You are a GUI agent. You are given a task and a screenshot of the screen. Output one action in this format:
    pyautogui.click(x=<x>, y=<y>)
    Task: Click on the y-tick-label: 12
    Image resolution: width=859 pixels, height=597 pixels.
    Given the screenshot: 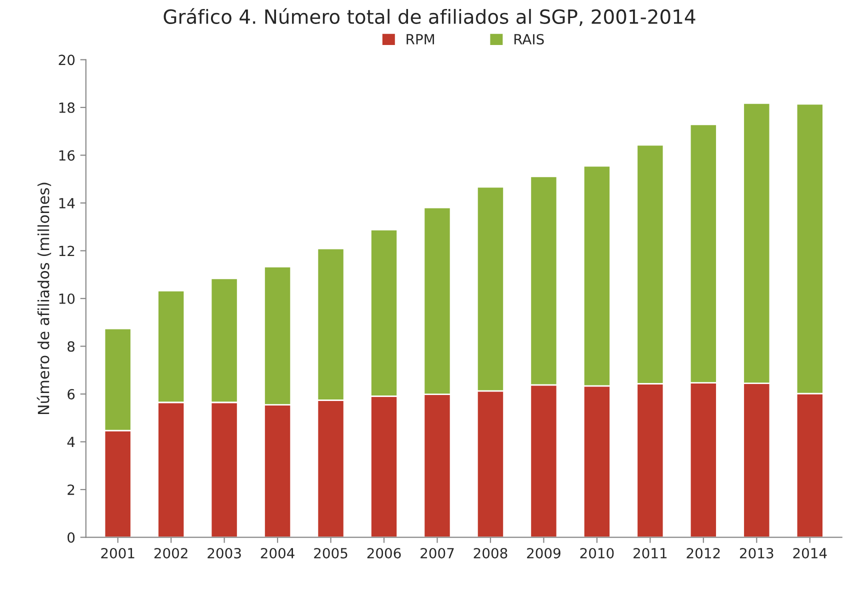 What is the action you would take?
    pyautogui.click(x=66, y=251)
    